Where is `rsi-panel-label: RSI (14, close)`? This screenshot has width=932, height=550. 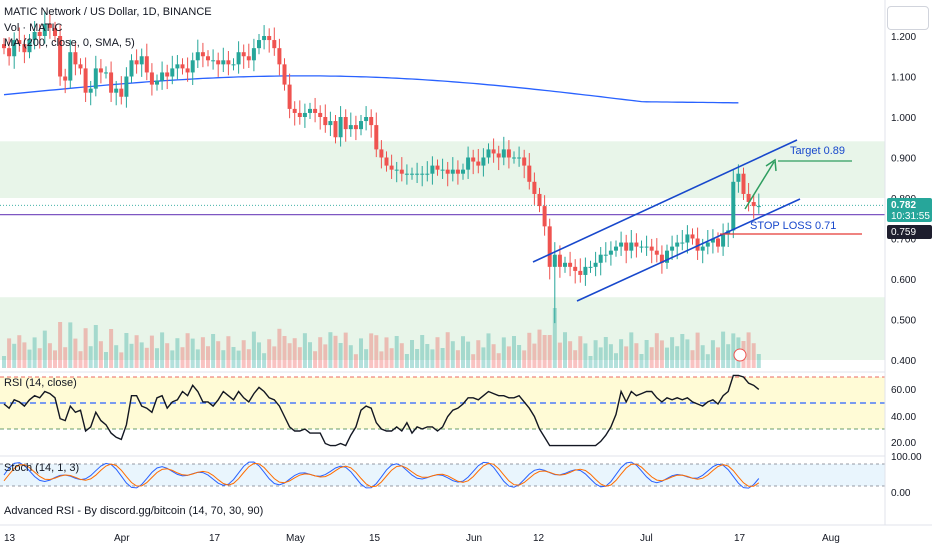
rsi-panel-label: RSI (14, close) is located at coordinates (40, 383).